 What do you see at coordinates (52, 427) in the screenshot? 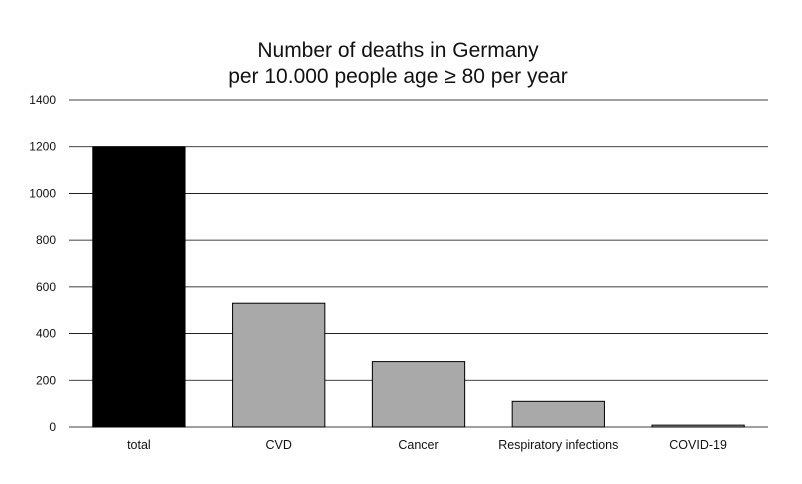
I see `y-tick-label: 0` at bounding box center [52, 427].